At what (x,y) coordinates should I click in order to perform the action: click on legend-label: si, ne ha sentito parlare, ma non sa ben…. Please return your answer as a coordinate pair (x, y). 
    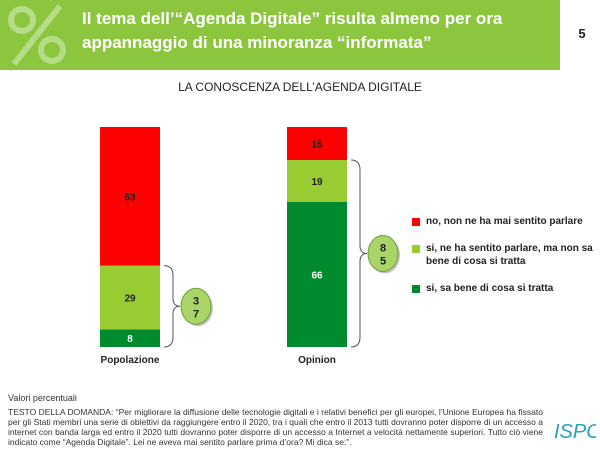
    Looking at the image, I should click on (509, 255).